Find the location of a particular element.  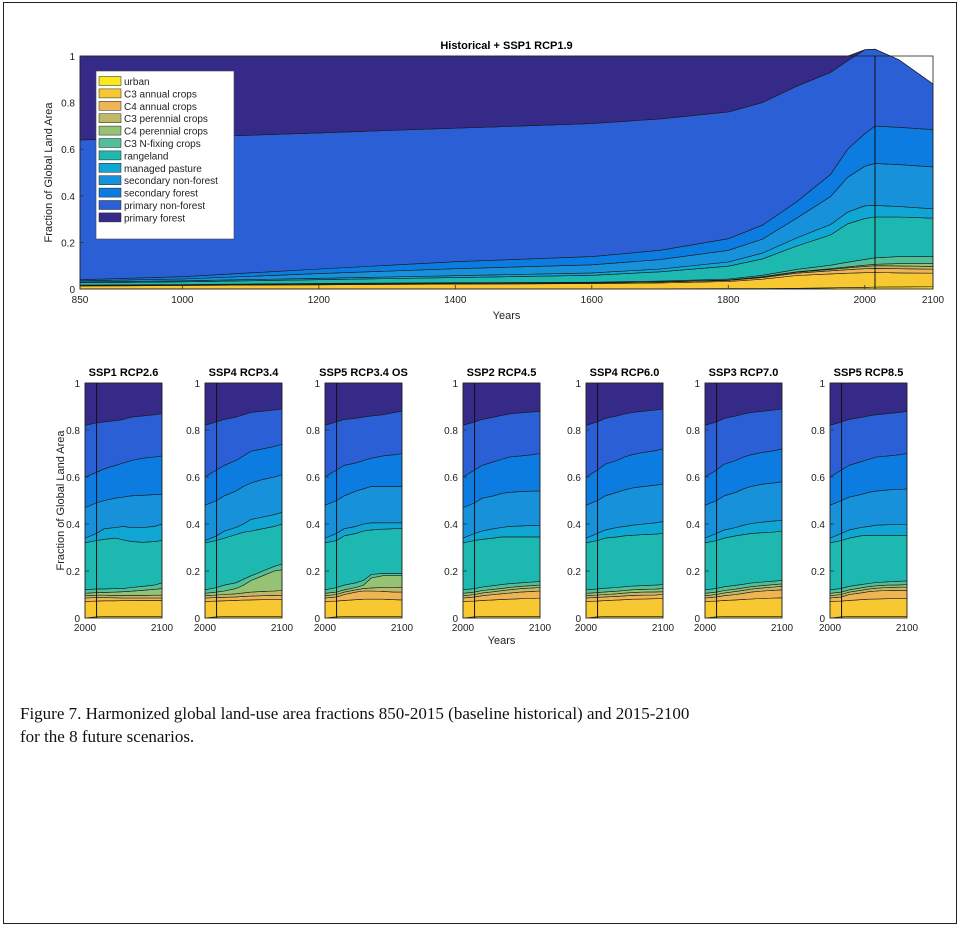

scenario-title: SSP3 RCP7.0 is located at coordinates (744, 373).